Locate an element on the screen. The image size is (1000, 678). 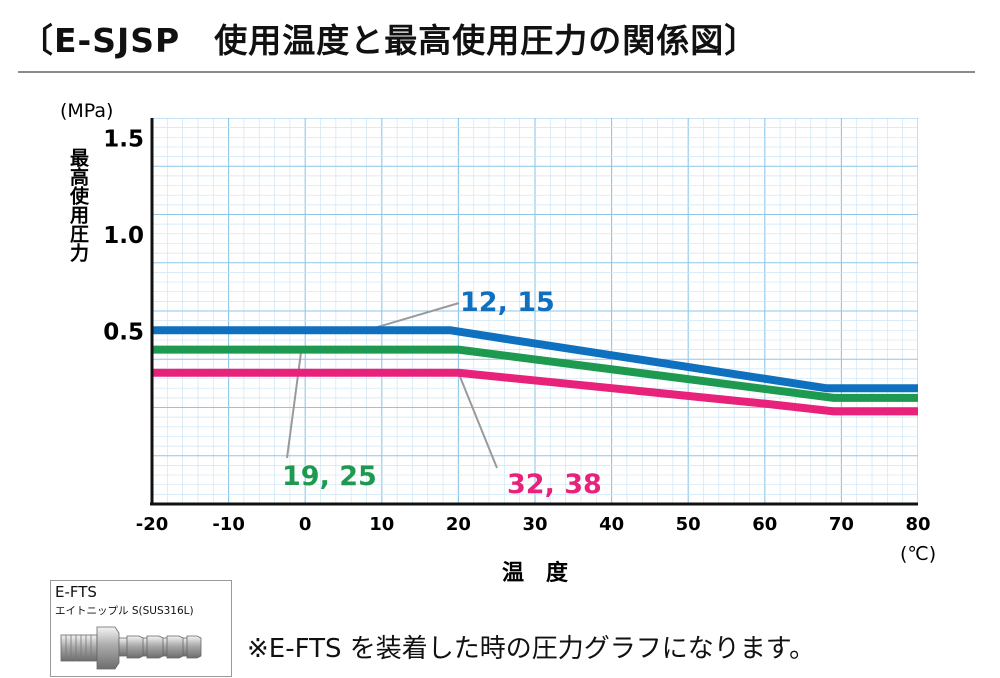
x-tick-label: 70 is located at coordinates (841, 524).